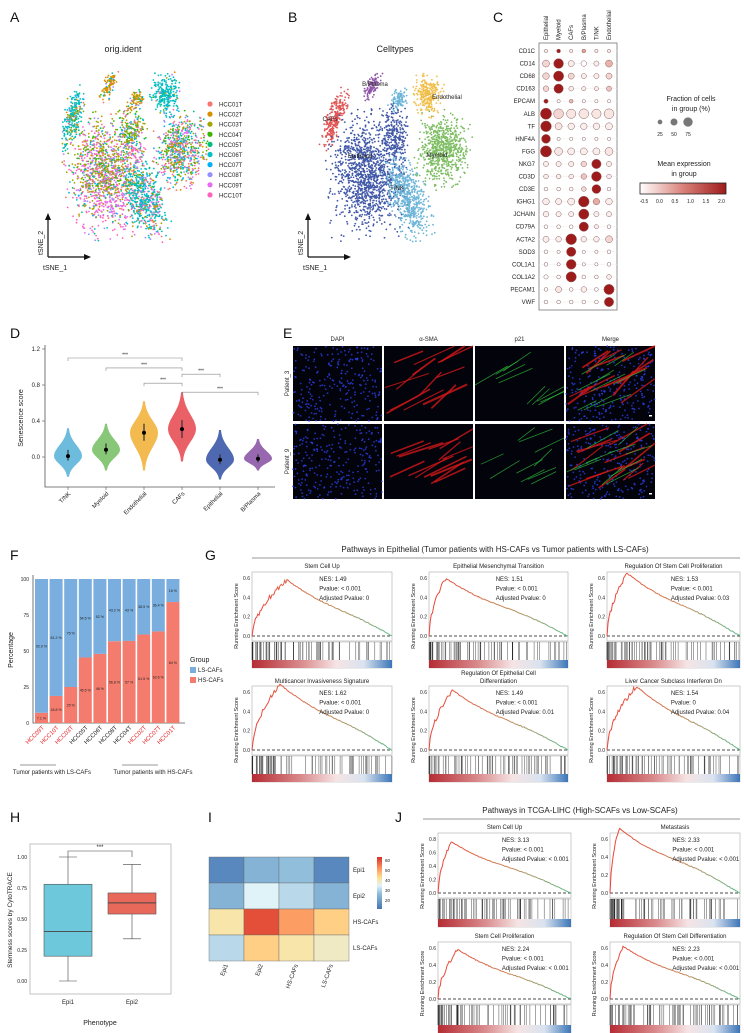 This screenshot has height=1033, width=744. What do you see at coordinates (210, 817) in the screenshot?
I see `panel-letter: I` at bounding box center [210, 817].